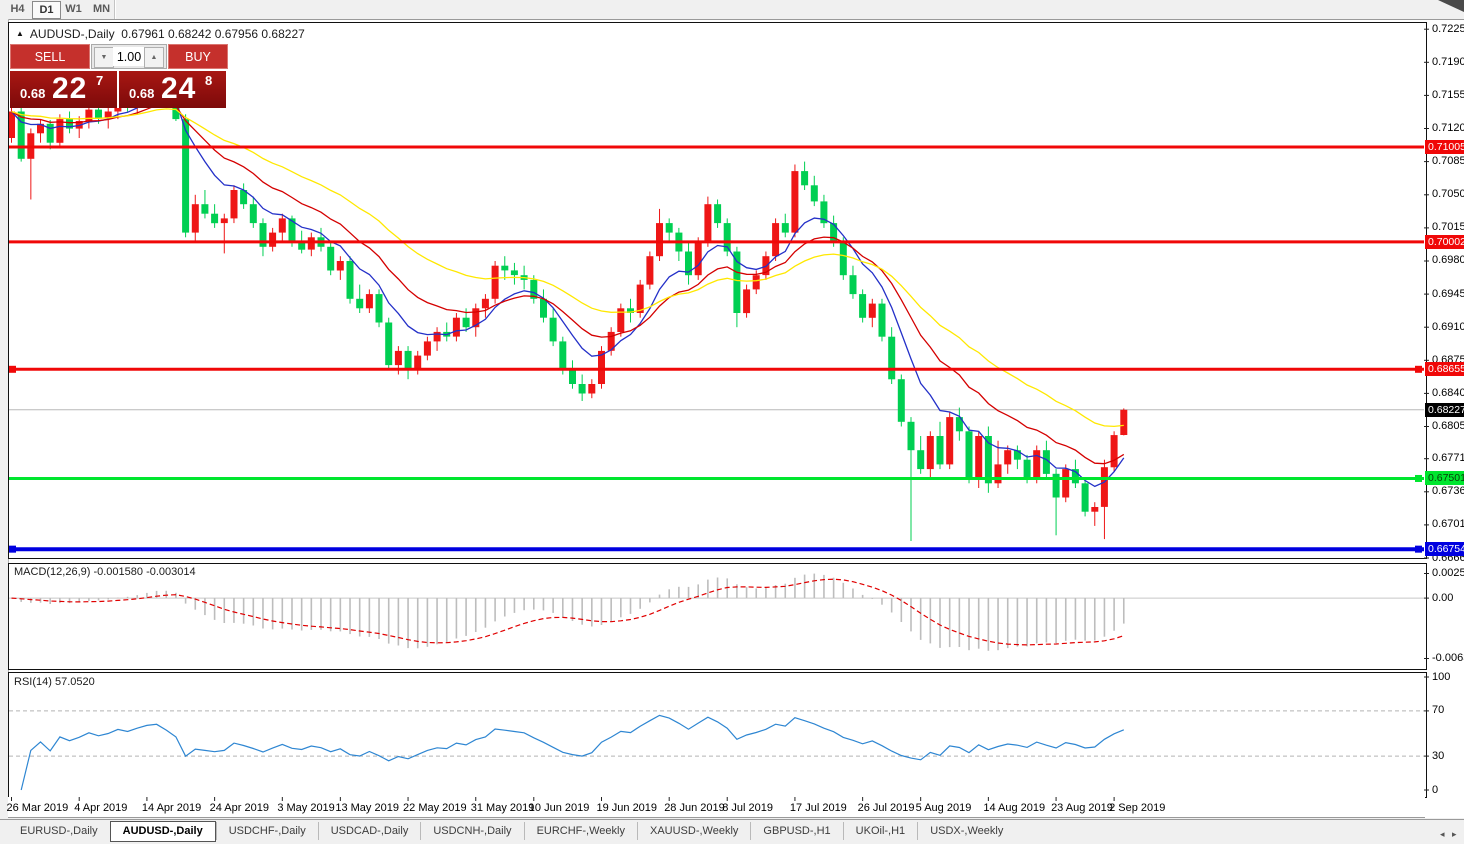  I want to click on window-corner-wedge-icon, so click(1451, 6).